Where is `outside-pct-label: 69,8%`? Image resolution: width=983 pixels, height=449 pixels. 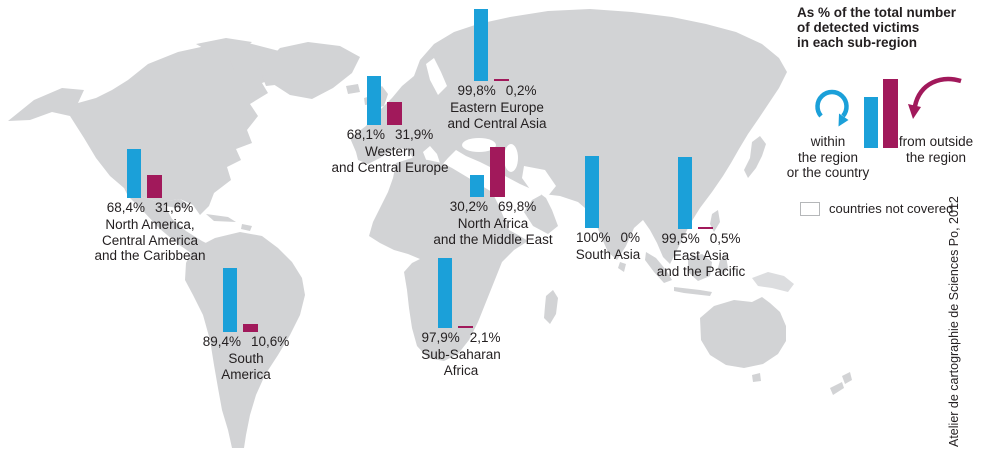
outside-pct-label: 69,8% is located at coordinates (517, 206).